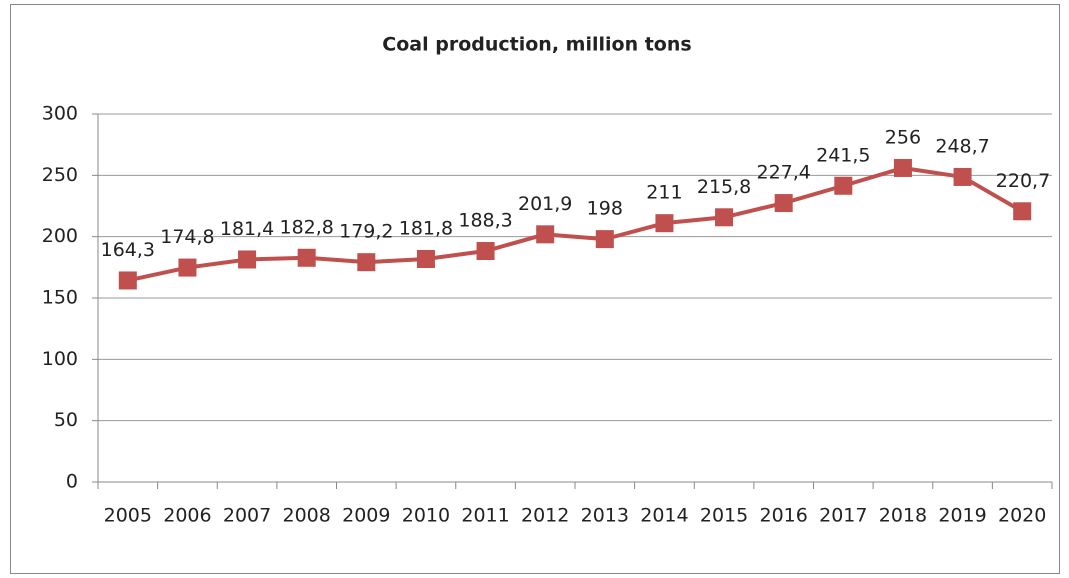 This screenshot has width=1069, height=578. What do you see at coordinates (72, 482) in the screenshot?
I see `y-tick-label: 0` at bounding box center [72, 482].